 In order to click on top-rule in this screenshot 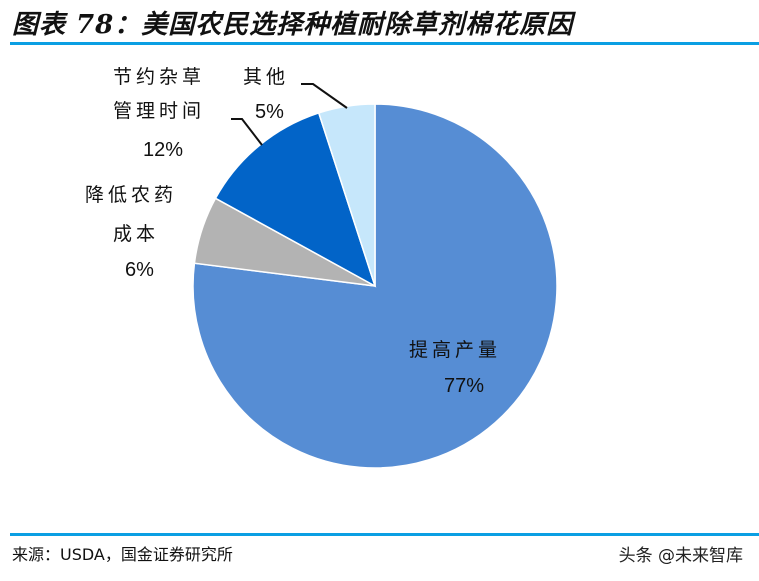, I will do `click(384, 43)`.